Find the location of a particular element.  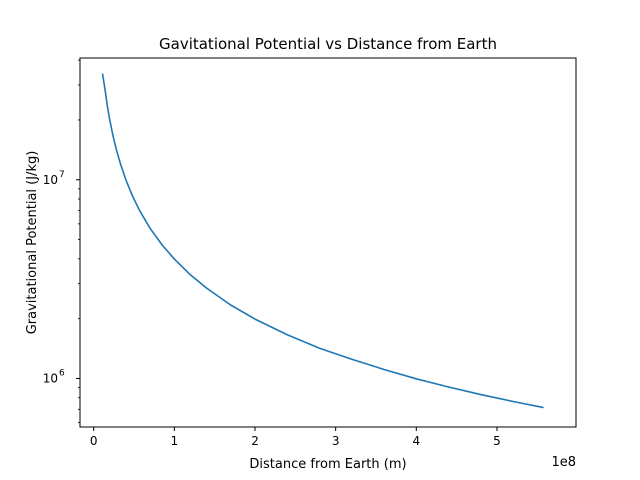

x-offset-label: 1e8 is located at coordinates (563, 462).